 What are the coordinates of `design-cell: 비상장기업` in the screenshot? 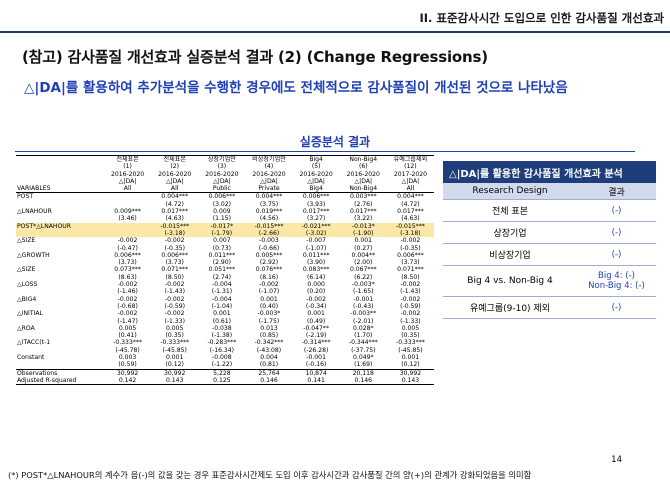 It's located at (510, 254).